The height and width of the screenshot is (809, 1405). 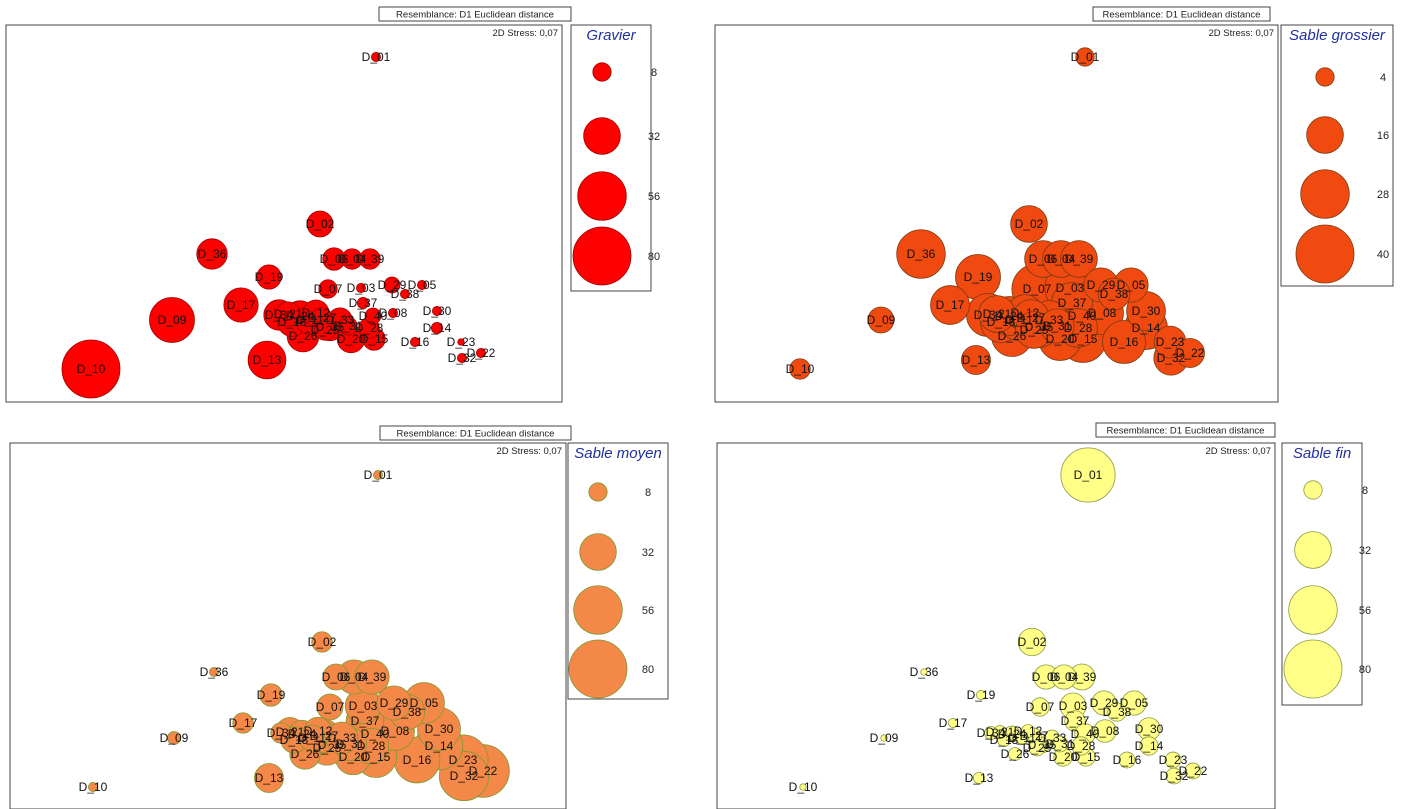 What do you see at coordinates (1322, 453) in the screenshot?
I see `legend-title: Sable fin` at bounding box center [1322, 453].